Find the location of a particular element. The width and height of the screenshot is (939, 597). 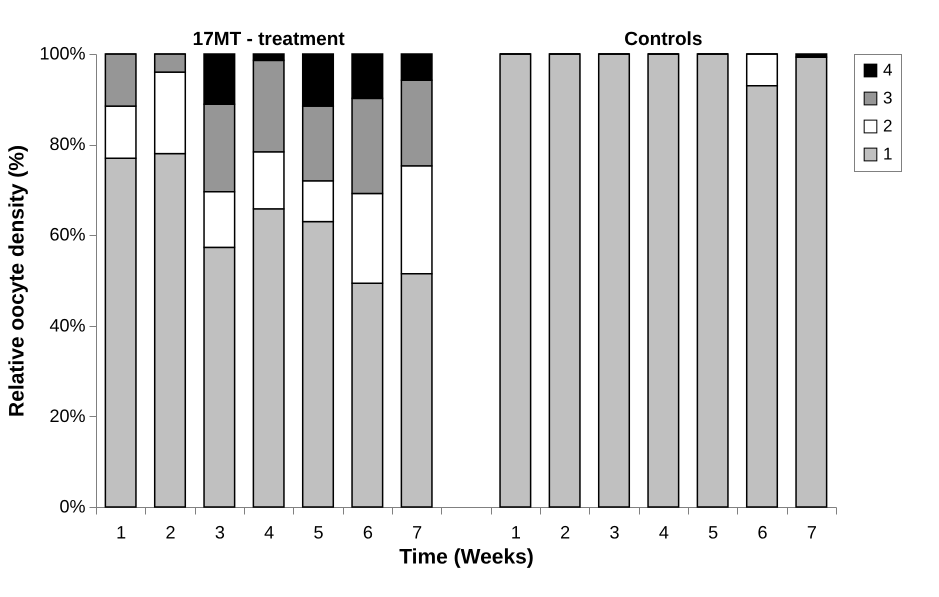

y-tick-label: 40% is located at coordinates (67, 325).